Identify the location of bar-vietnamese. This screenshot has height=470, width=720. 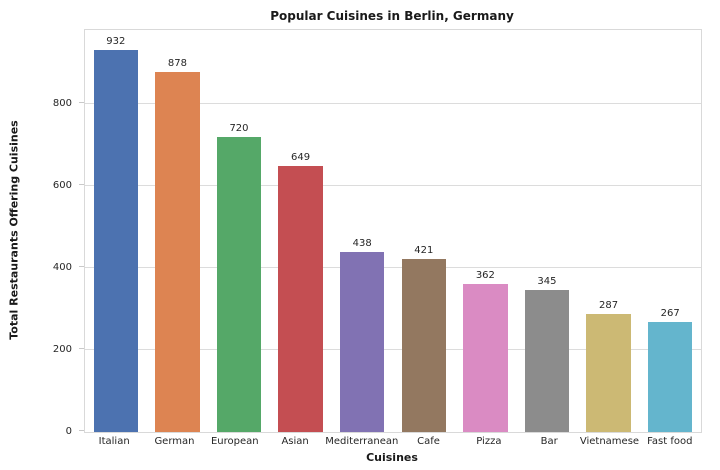
(608, 373).